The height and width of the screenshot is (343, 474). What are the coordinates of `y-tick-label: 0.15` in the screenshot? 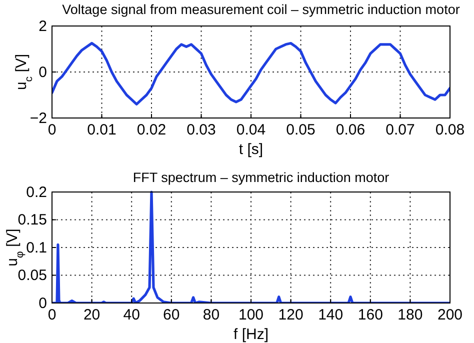 It's located at (32, 220).